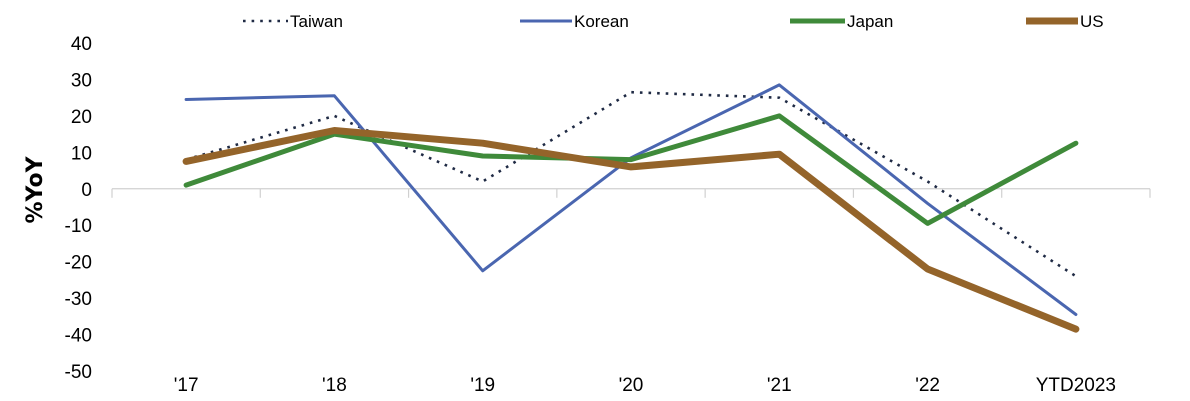 The height and width of the screenshot is (401, 1190). What do you see at coordinates (81, 153) in the screenshot?
I see `y-tick-label: 10` at bounding box center [81, 153].